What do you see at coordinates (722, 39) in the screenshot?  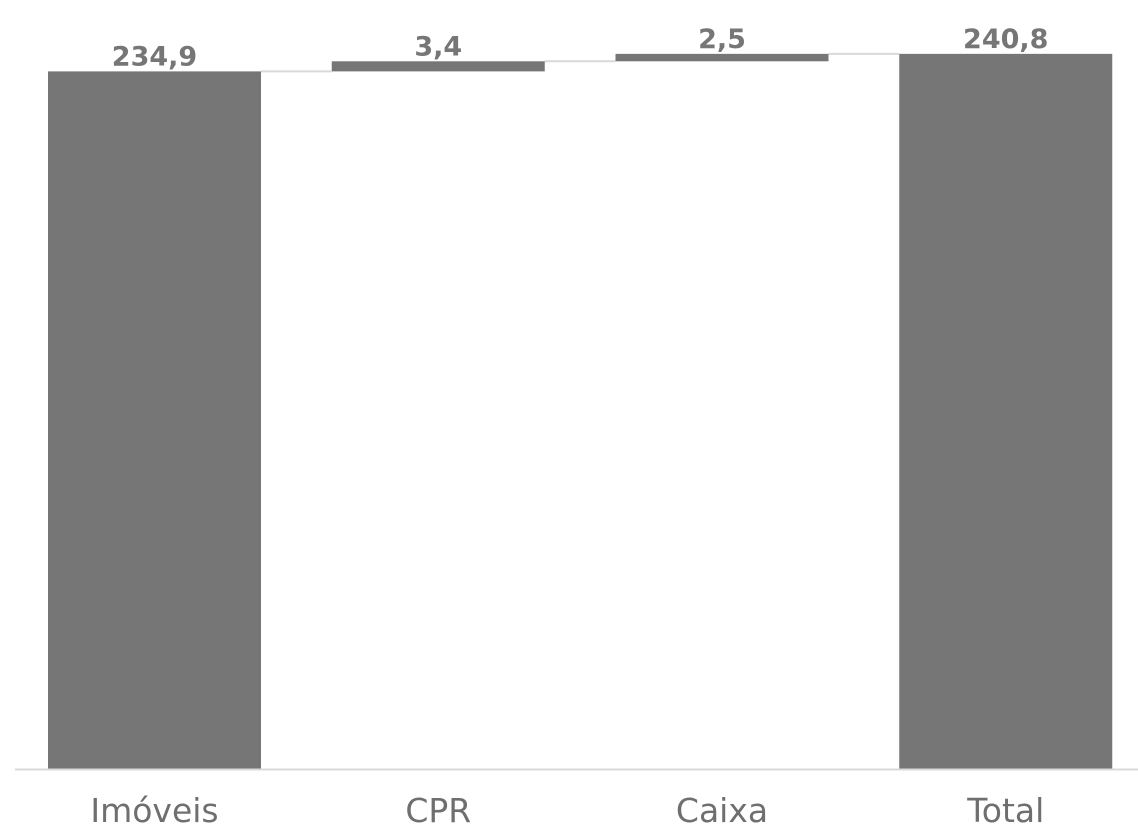 I see `value-label: 2,5` at bounding box center [722, 39].